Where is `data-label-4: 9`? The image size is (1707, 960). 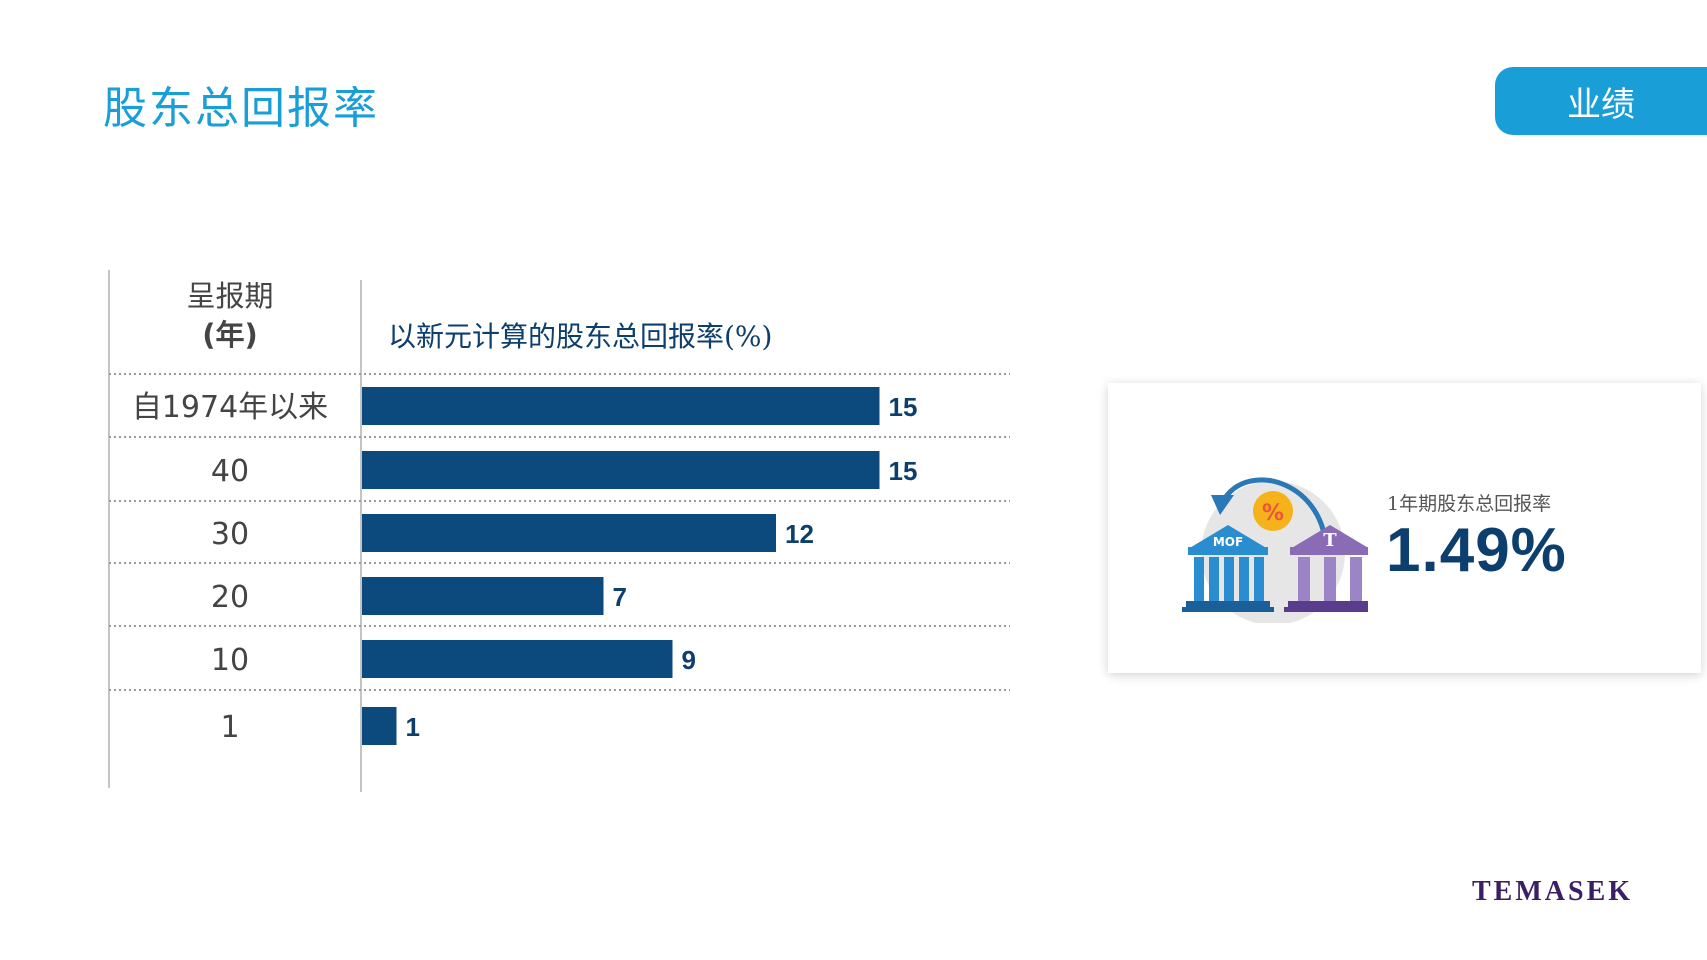
data-label-4: 9 is located at coordinates (689, 660).